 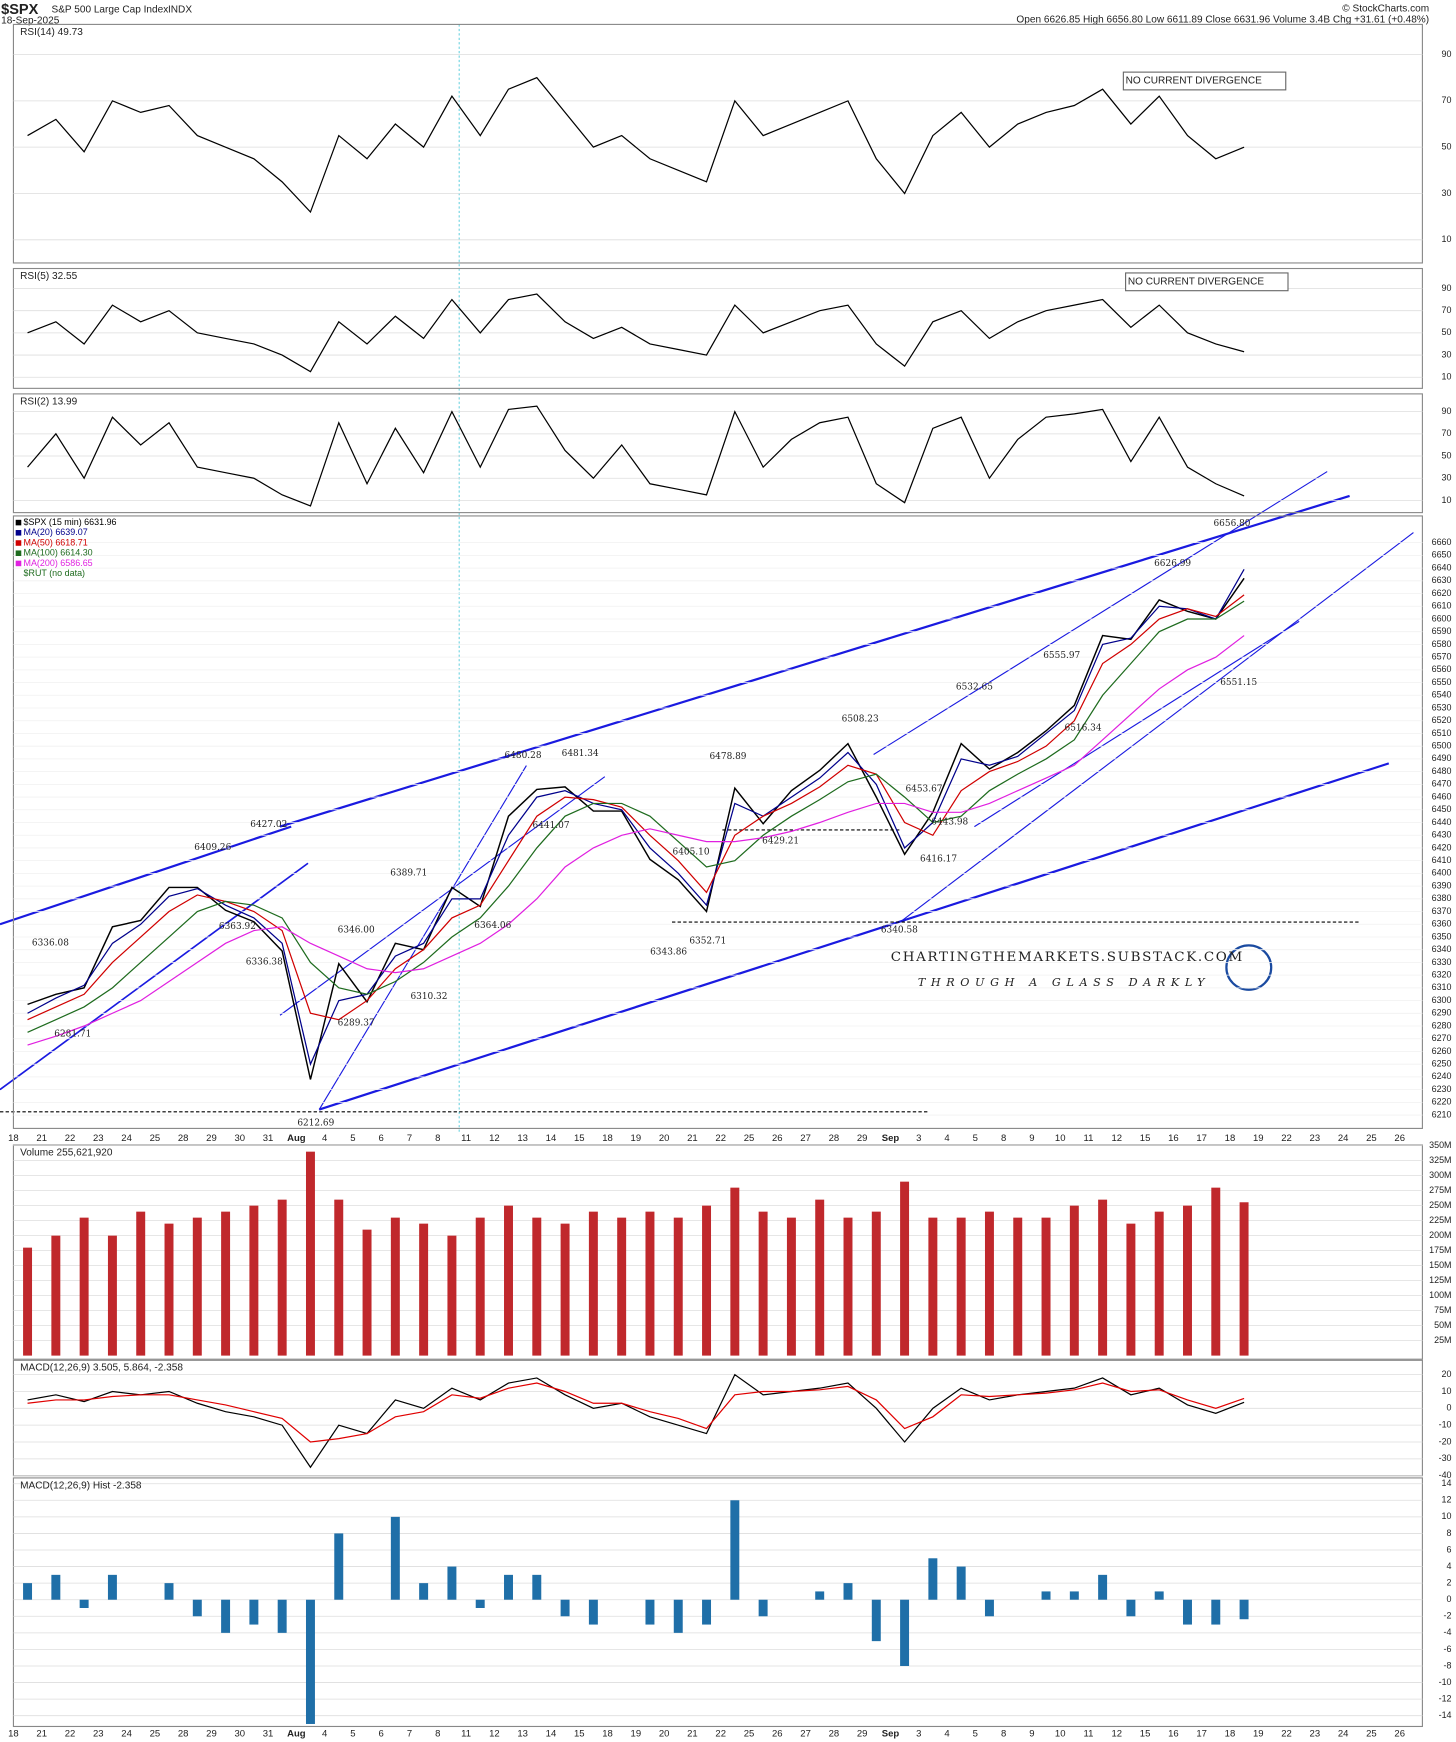 I want to click on pivot-label: 6212.69, so click(x=315, y=1123).